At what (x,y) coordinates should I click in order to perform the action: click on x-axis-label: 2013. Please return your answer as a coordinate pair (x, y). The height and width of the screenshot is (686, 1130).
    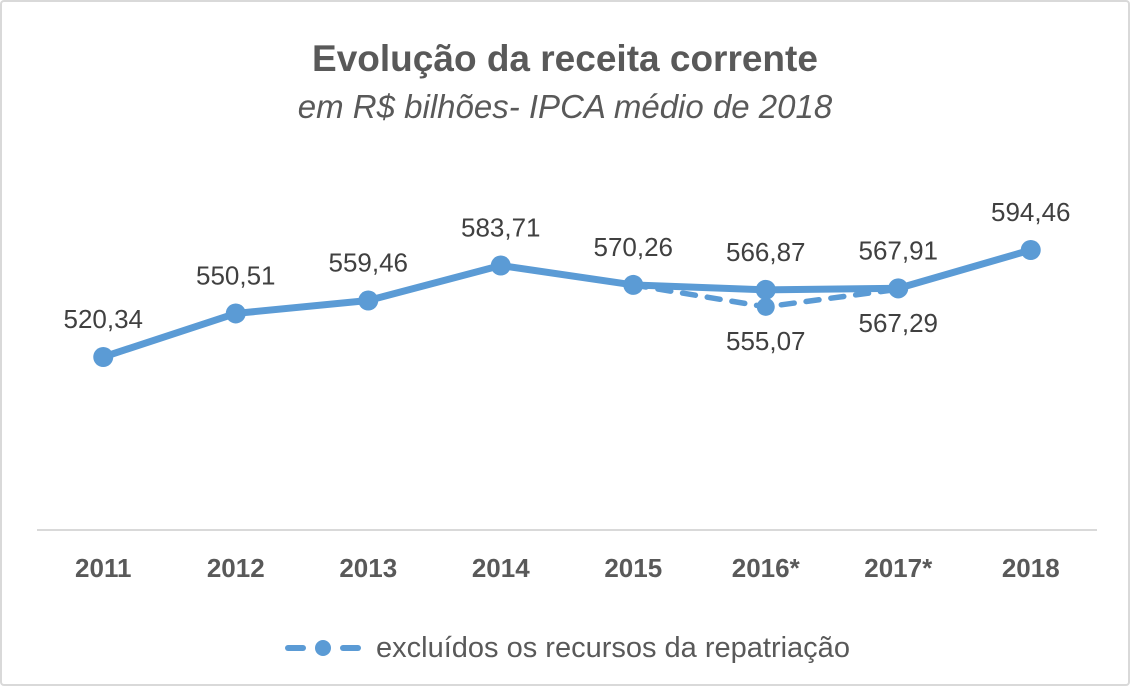
    Looking at the image, I should click on (368, 568).